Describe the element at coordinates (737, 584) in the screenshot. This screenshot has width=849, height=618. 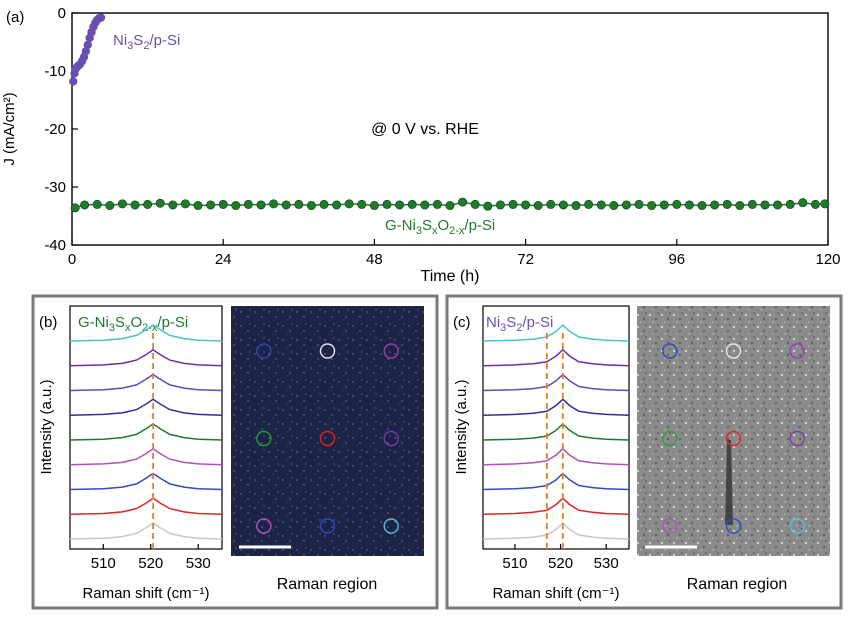
I see `panel-c-raman-region-label: Raman region` at that location.